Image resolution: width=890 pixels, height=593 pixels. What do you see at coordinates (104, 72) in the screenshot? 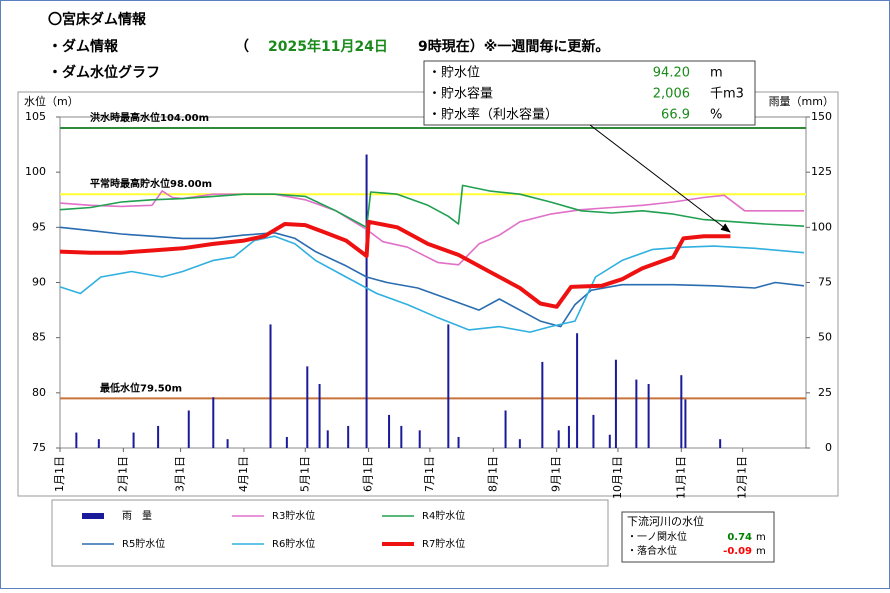
I see `section-label: ・ダム水位グラフ` at bounding box center [104, 72].